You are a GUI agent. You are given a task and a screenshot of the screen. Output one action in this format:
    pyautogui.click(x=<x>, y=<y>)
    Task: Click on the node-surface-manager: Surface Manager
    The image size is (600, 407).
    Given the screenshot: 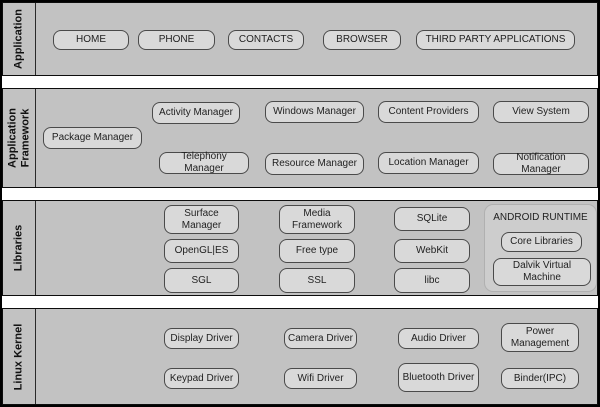 What is the action you would take?
    pyautogui.click(x=201, y=219)
    